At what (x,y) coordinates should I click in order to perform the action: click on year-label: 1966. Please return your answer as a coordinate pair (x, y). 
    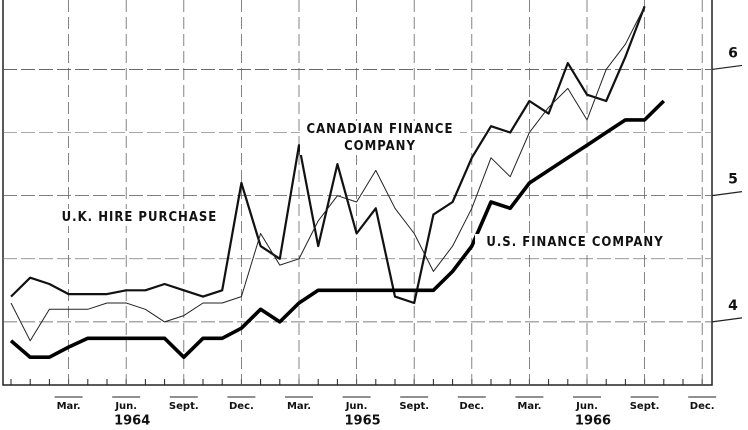
    Looking at the image, I should click on (593, 421).